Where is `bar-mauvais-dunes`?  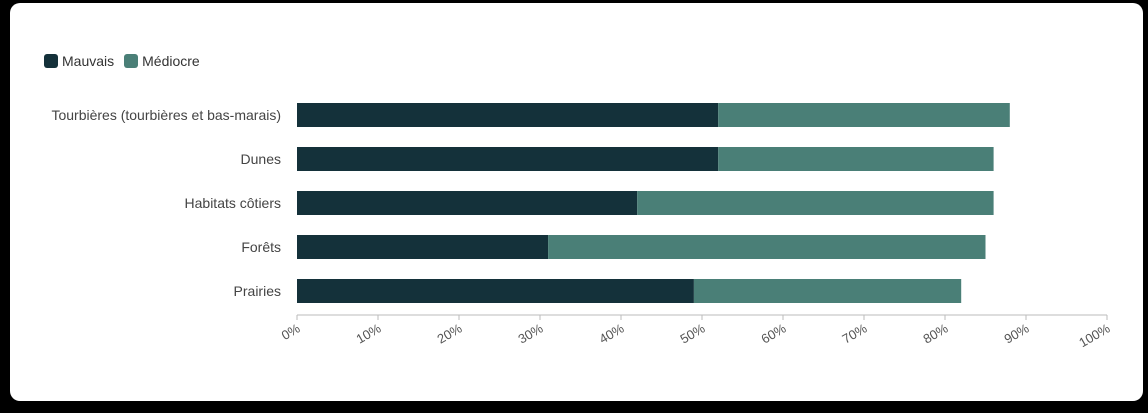 bar-mauvais-dunes is located at coordinates (508, 159).